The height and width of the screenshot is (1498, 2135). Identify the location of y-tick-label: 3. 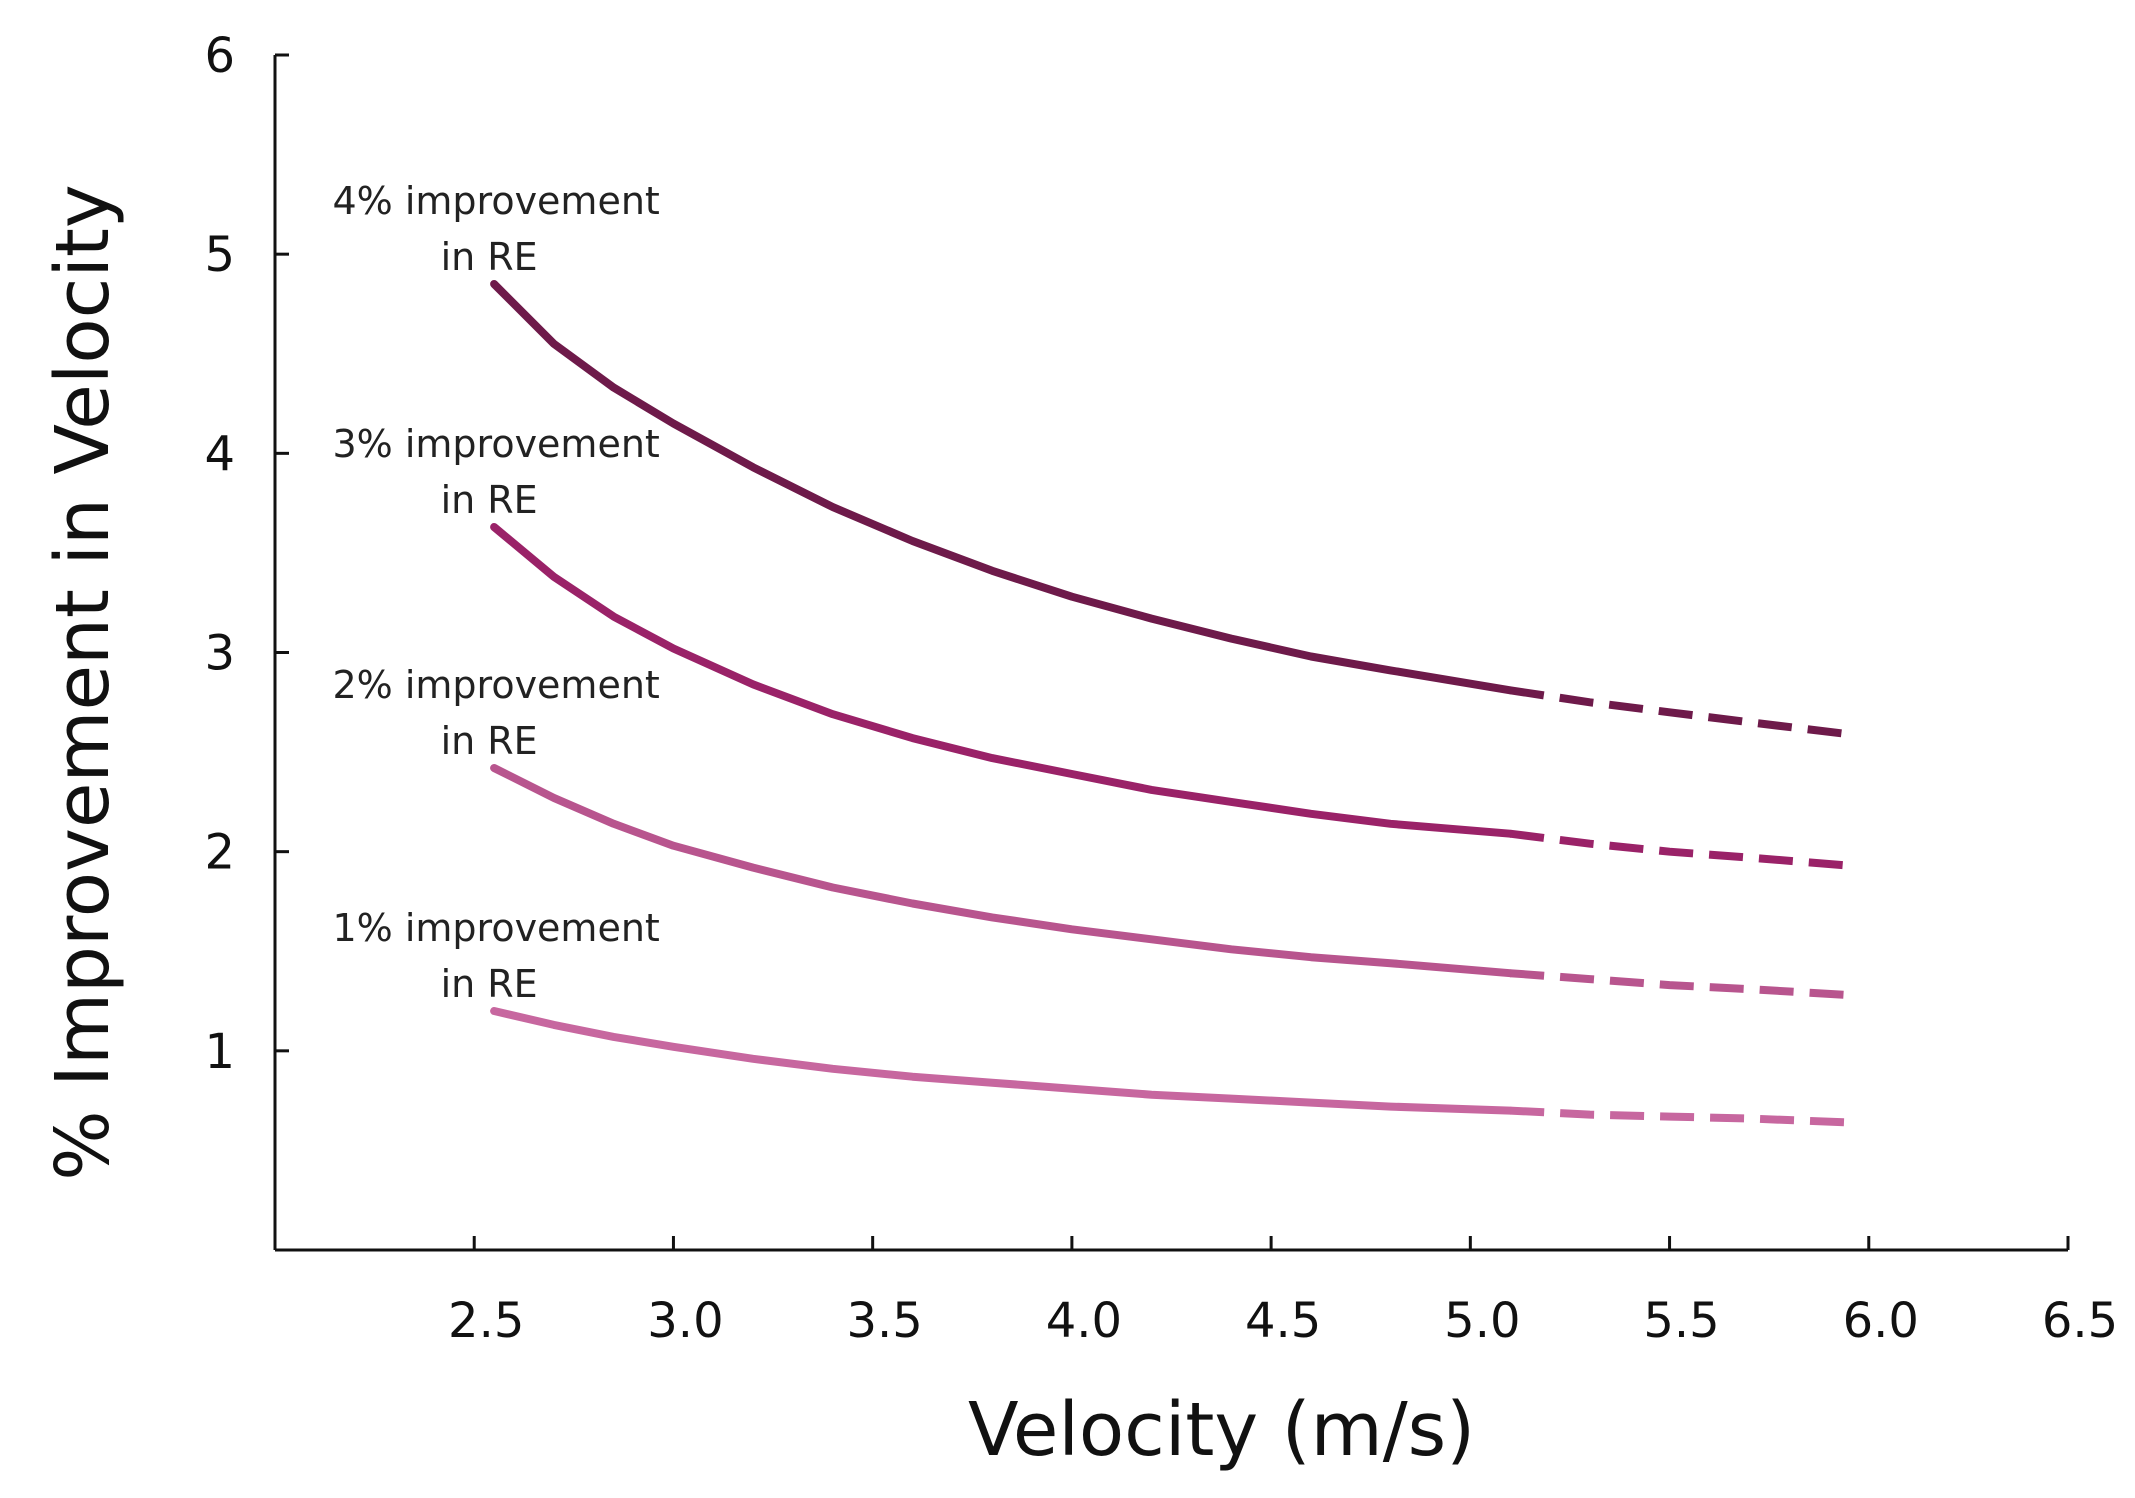
(219, 654).